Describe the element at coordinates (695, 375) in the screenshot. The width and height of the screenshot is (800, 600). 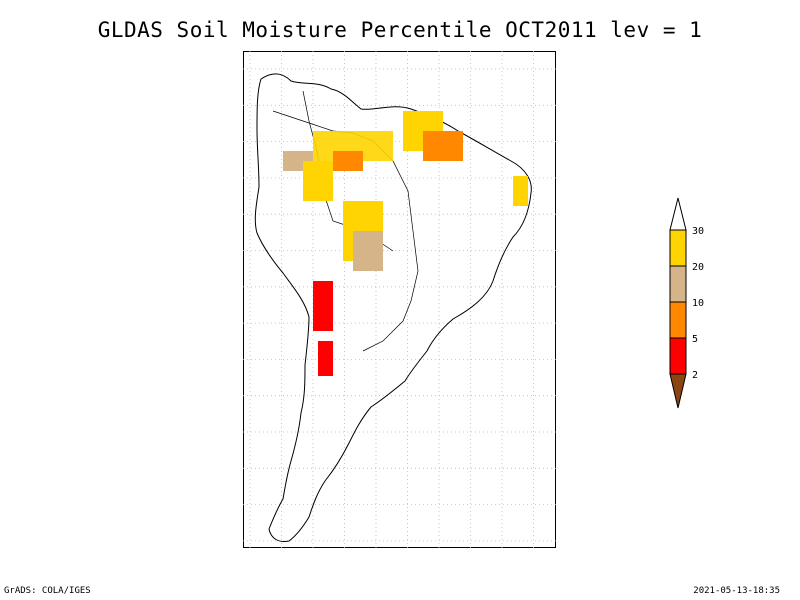
I see `legend-label: 2` at that location.